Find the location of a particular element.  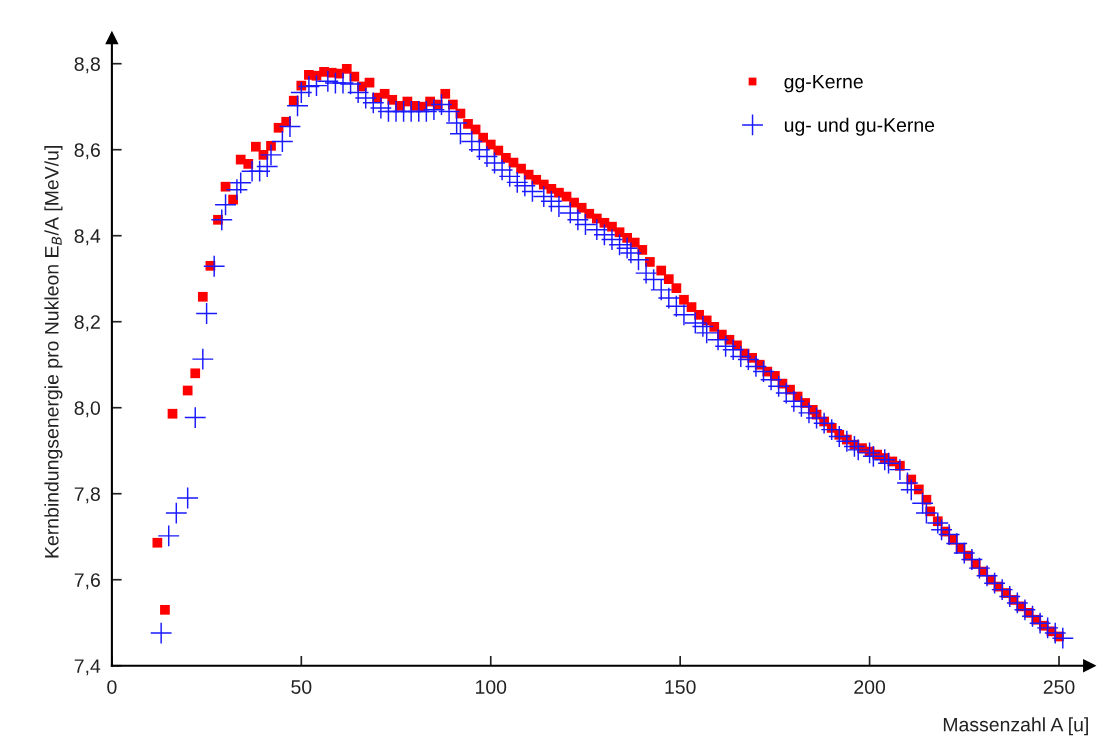

legend-label: gg-Kerne is located at coordinates (823, 83).